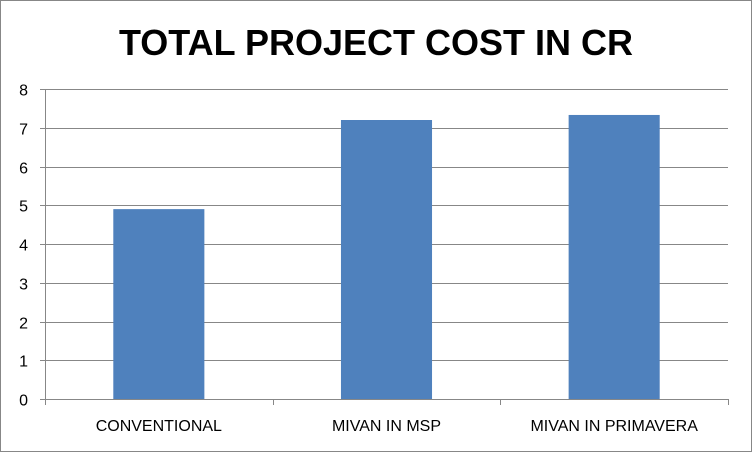 The width and height of the screenshot is (752, 452). Describe the element at coordinates (614, 426) in the screenshot. I see `x-category-label-mivan-in-primavera: MIVAN IN PRIMAVERA` at that location.